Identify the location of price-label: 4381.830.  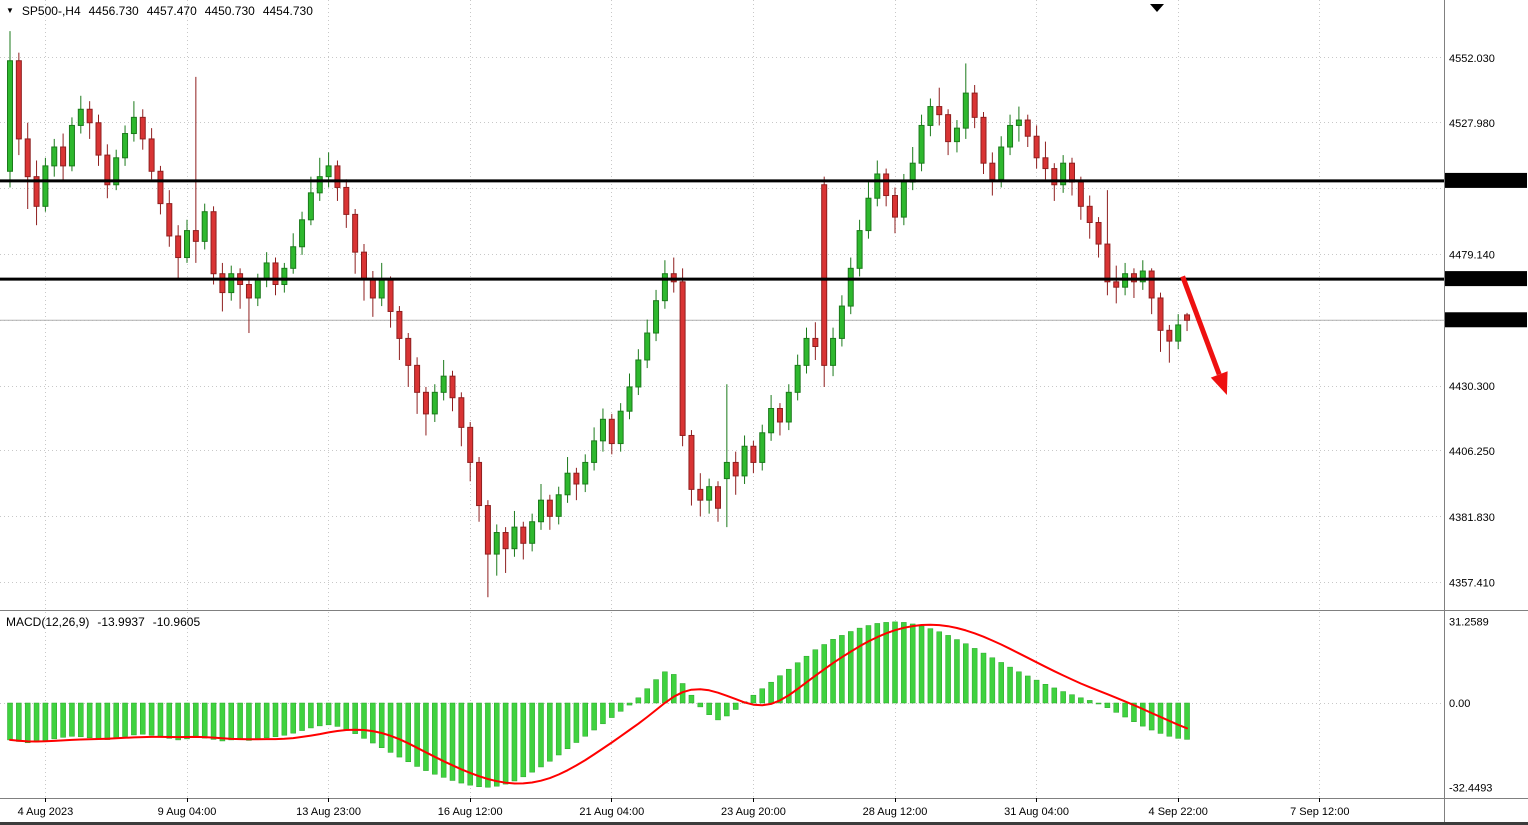
(1472, 518).